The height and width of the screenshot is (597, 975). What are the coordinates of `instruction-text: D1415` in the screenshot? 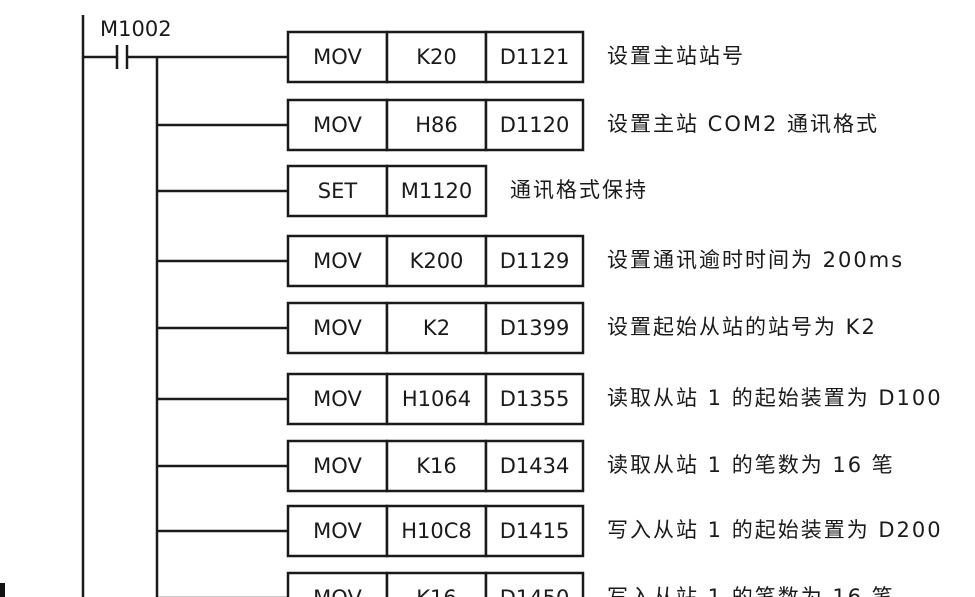 It's located at (535, 531).